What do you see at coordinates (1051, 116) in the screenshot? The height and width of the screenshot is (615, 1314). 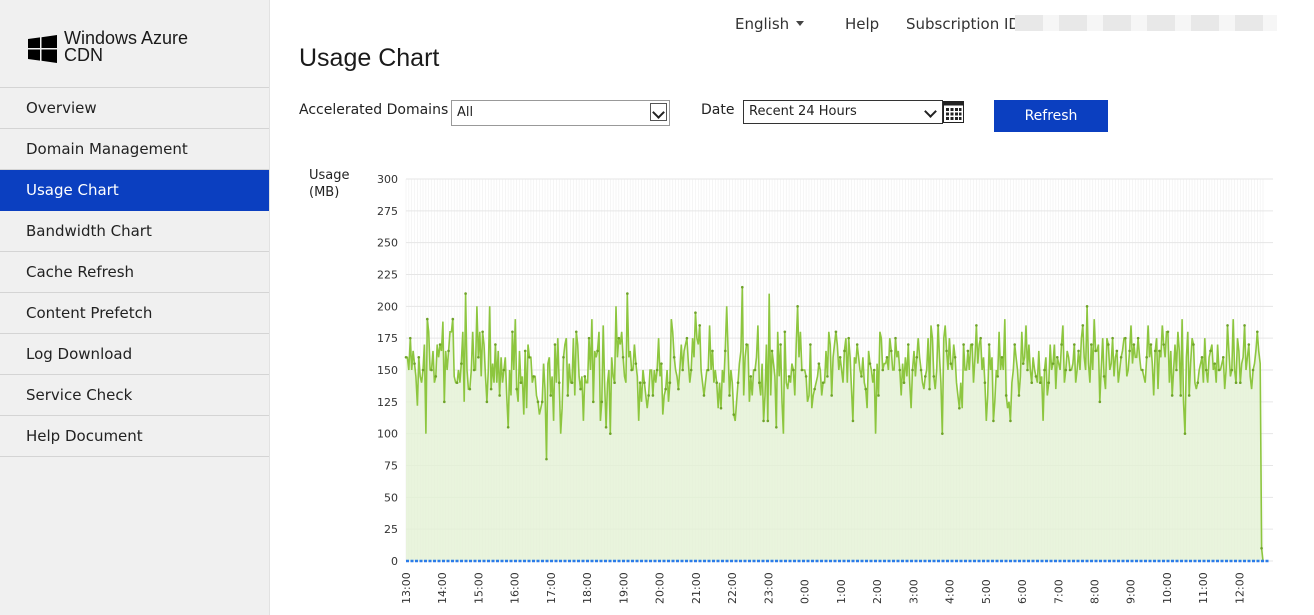 I see `refresh-button: Refresh` at bounding box center [1051, 116].